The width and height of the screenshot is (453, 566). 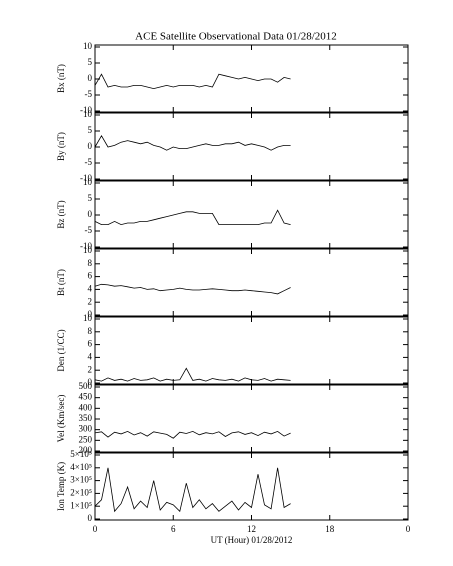 I want to click on y-tick-label: 4×10⁵, so click(x=81, y=467).